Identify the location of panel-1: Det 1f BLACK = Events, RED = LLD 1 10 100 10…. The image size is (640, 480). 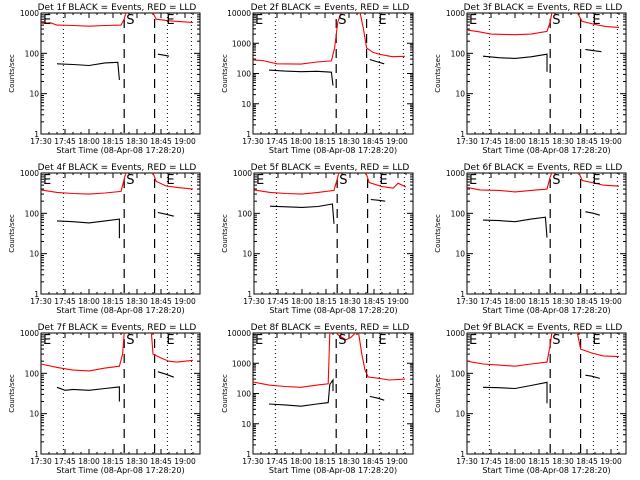
(104, 79).